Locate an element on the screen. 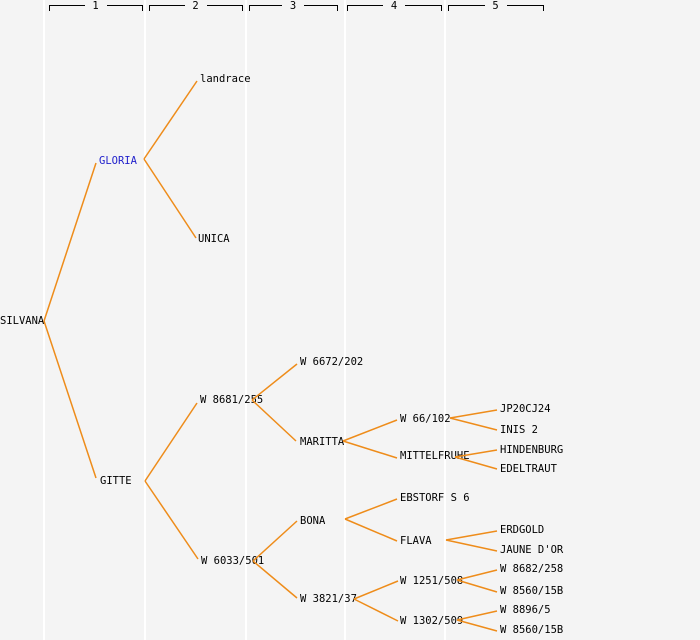 The image size is (700, 640). node-w-8896-5: W 8896/5 is located at coordinates (525, 610).